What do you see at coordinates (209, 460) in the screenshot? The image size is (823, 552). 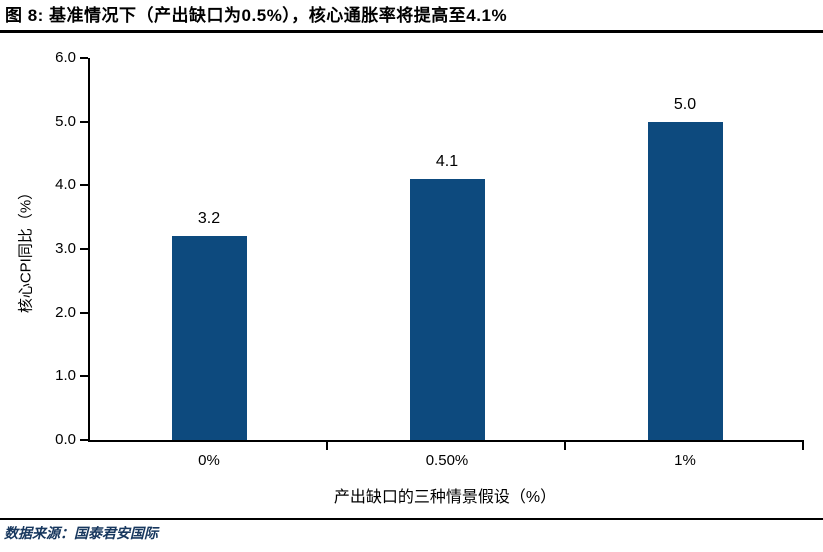 I see `x-tick-label: 0%` at bounding box center [209, 460].